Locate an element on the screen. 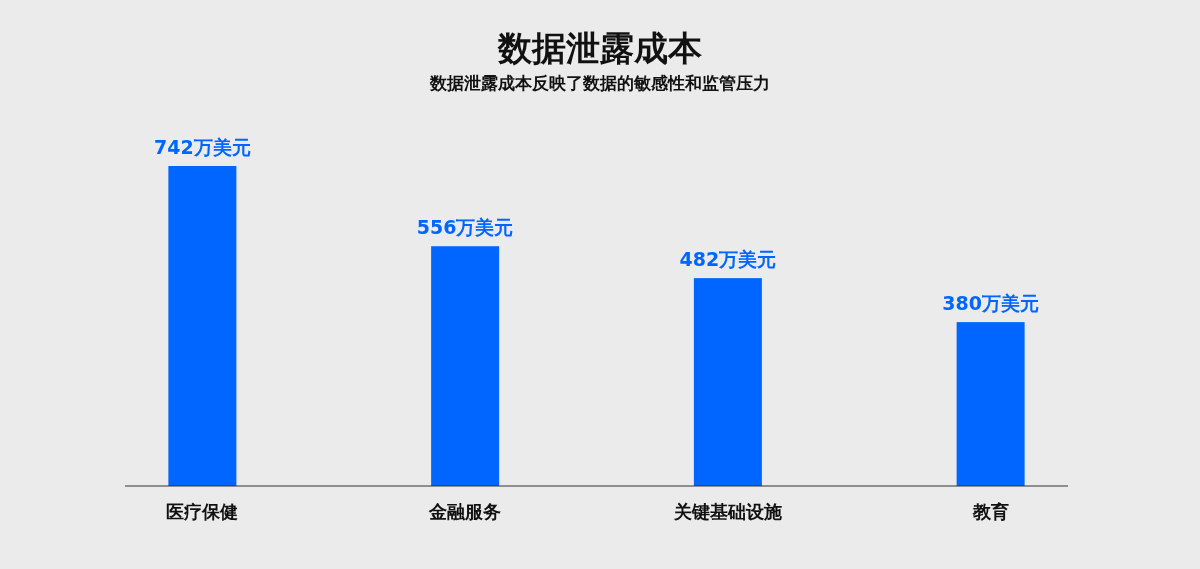  data-label: 482万美元 is located at coordinates (728, 259).